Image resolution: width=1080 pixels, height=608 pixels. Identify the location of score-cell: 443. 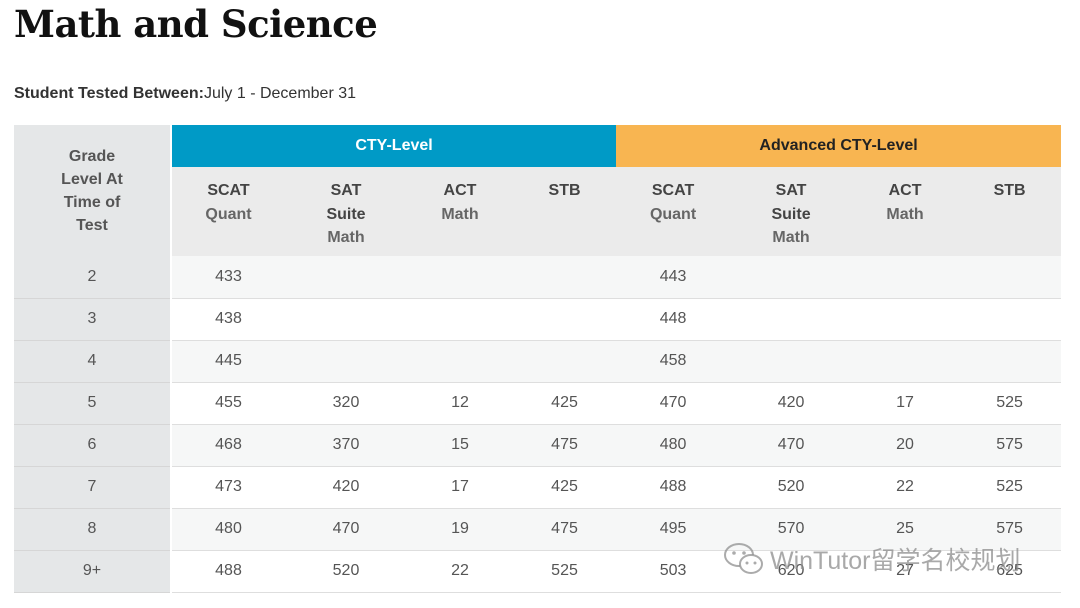
(673, 277).